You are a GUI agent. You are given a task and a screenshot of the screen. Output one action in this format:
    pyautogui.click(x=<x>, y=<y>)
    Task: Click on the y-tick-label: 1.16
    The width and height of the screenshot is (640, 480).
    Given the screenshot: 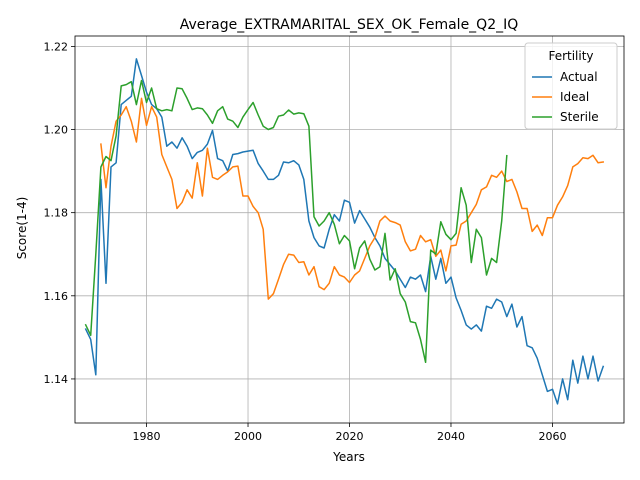 What is the action you would take?
    pyautogui.click(x=56, y=296)
    